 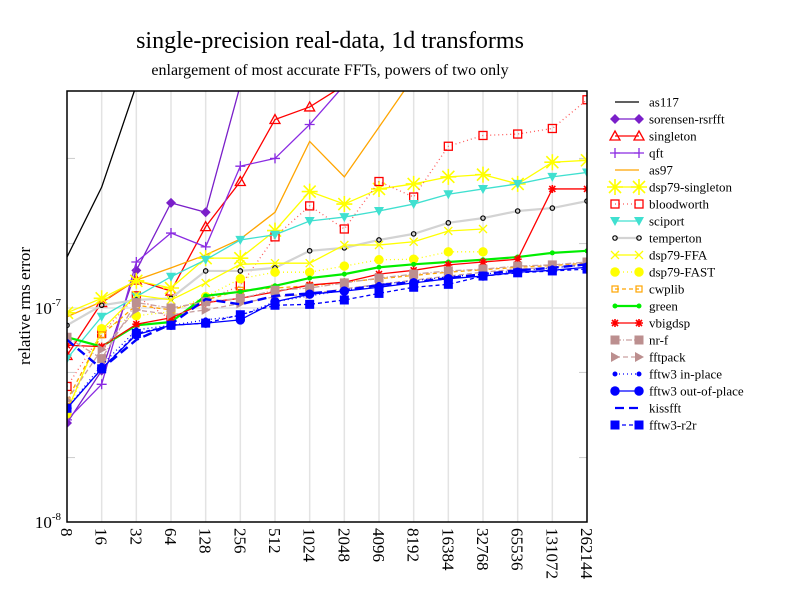 What do you see at coordinates (57, 517) in the screenshot?
I see `y-tick-exponent: -8` at bounding box center [57, 517].